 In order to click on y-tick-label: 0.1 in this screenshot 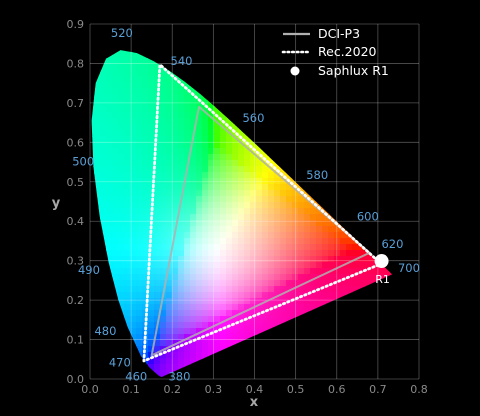, I will do `click(76, 340)`.